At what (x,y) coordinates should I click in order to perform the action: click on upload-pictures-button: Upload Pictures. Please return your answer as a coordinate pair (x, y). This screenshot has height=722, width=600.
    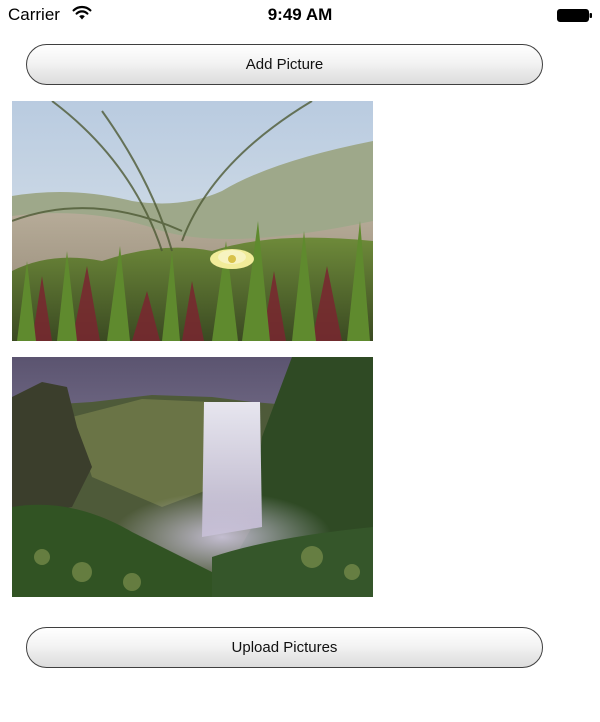
    Looking at the image, I should click on (284, 647).